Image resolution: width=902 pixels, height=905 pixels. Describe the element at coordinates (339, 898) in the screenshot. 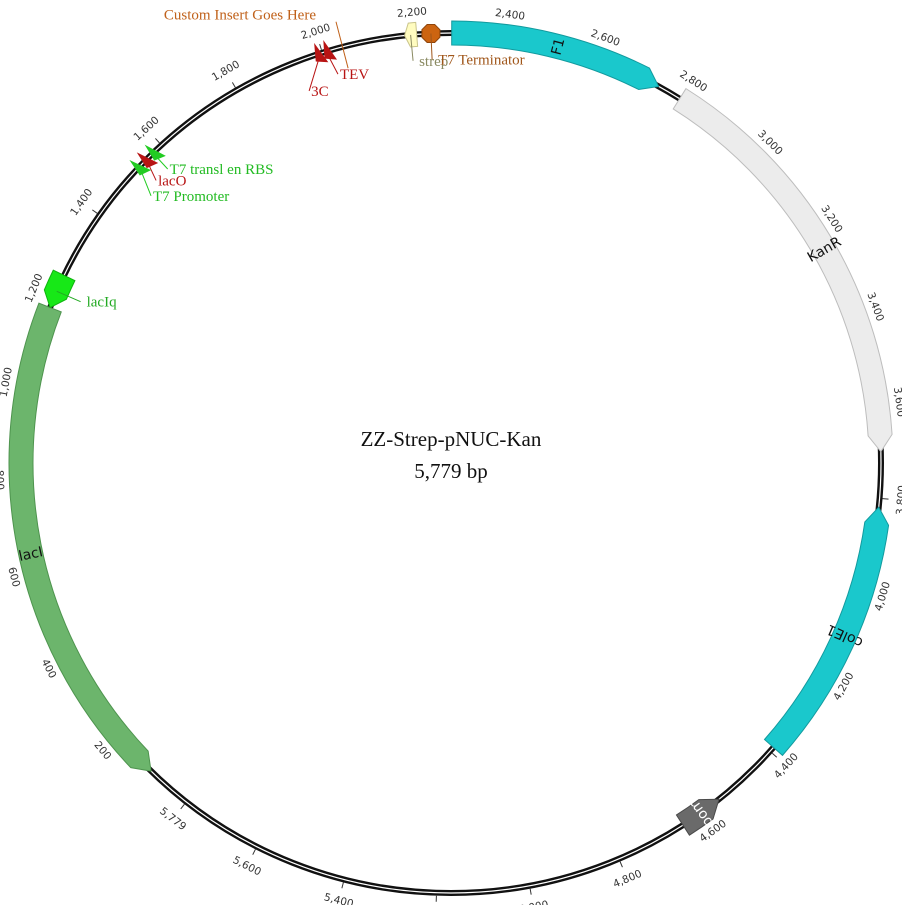

I see `tick-label: 5,400` at that location.